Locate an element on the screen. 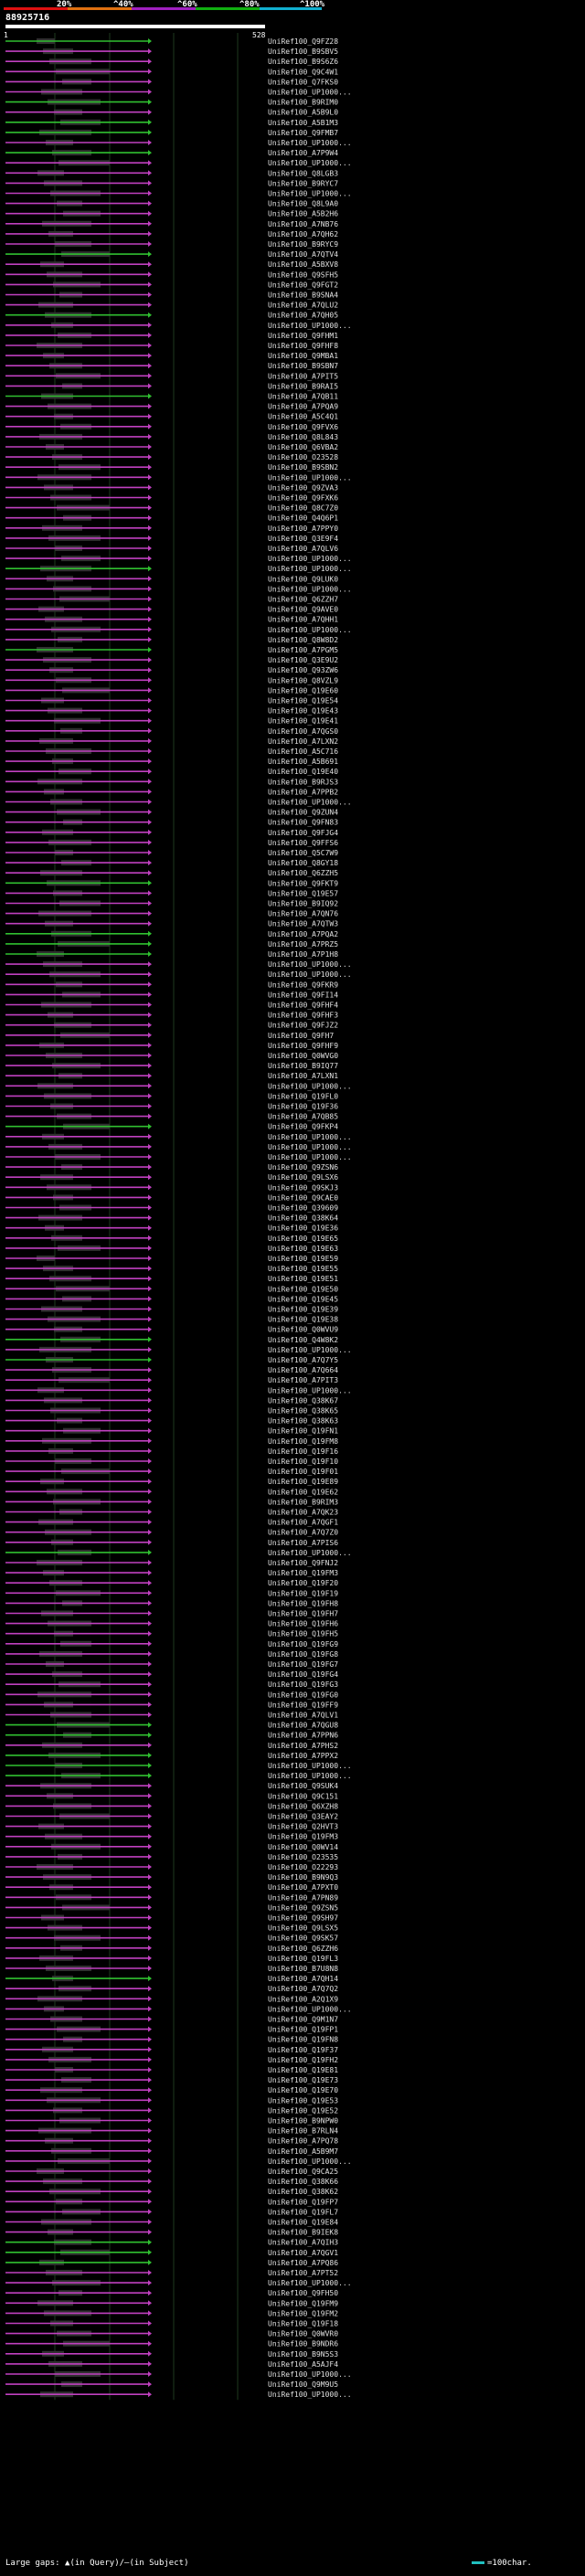 Image resolution: width=585 pixels, height=2576 pixels. hit-row: UniRef100_Q19F01 is located at coordinates (171, 1472).